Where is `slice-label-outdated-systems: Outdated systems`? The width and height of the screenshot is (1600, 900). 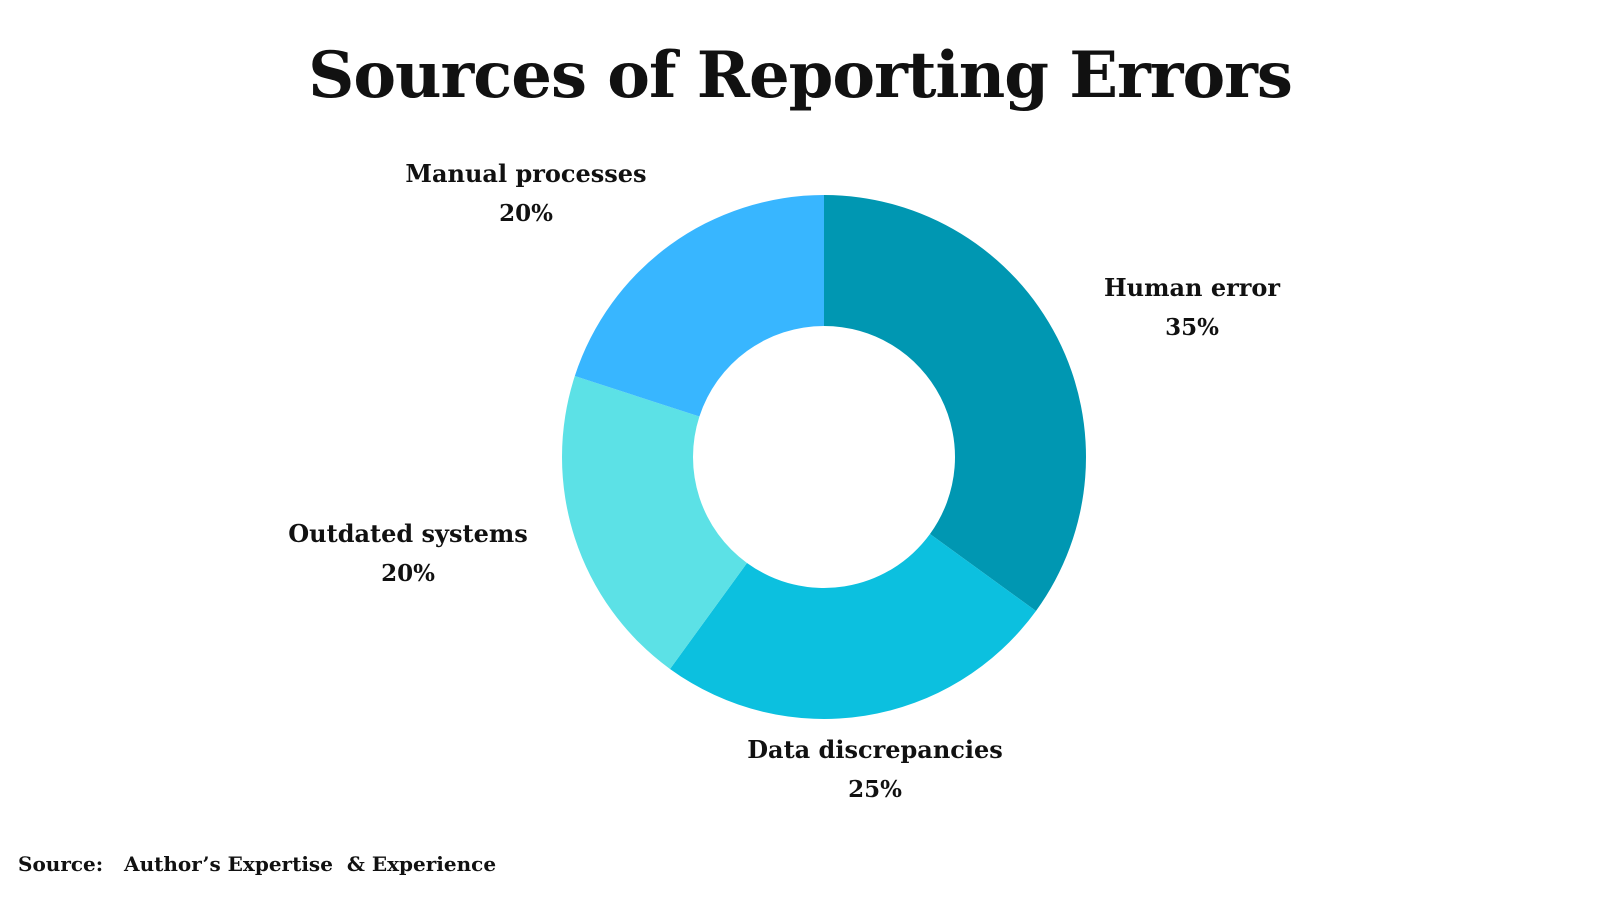 slice-label-outdated-systems: Outdated systems is located at coordinates (408, 533).